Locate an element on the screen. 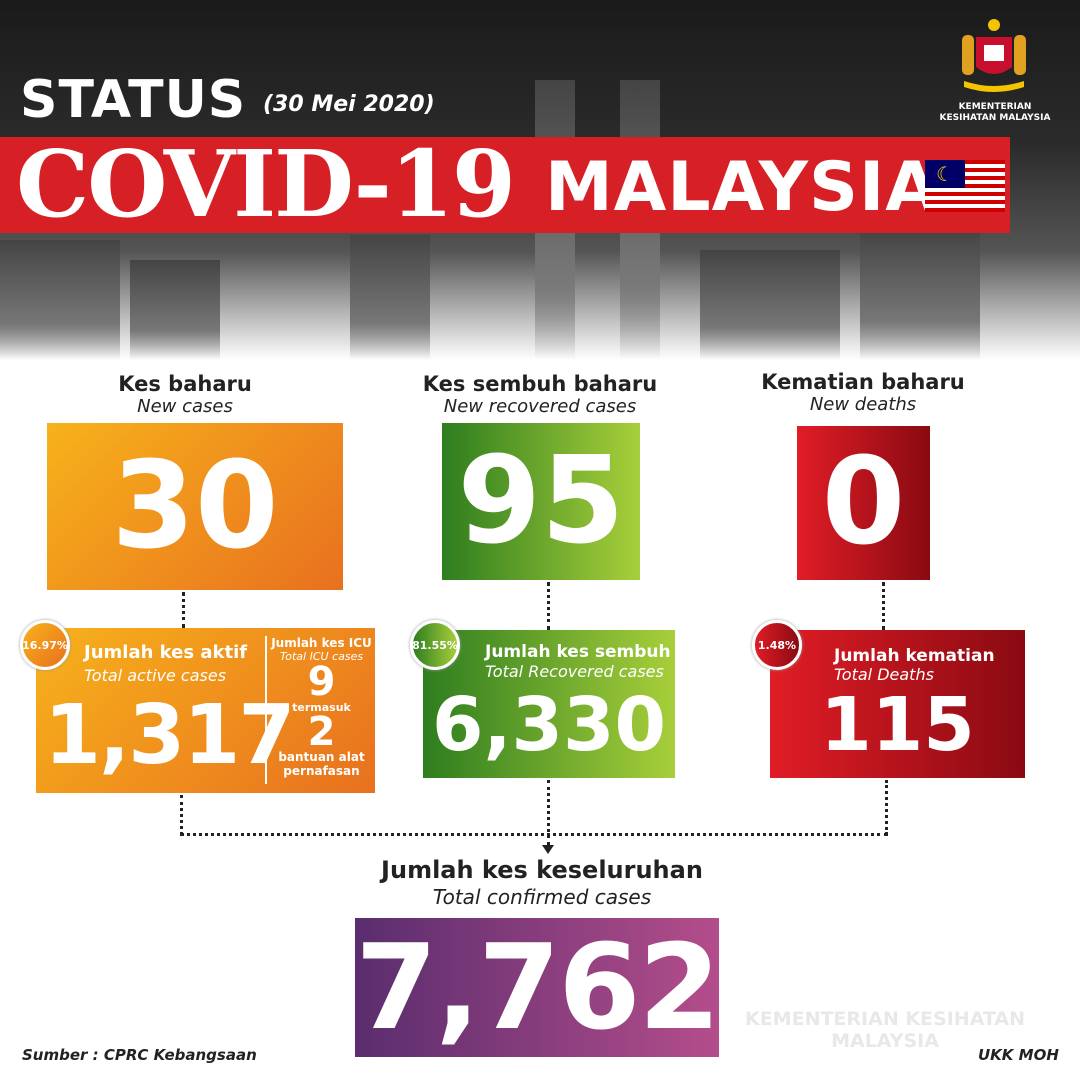  ministry-name: KEMENTERIAN KESIHATAN MALAYSIA is located at coordinates (995, 112).